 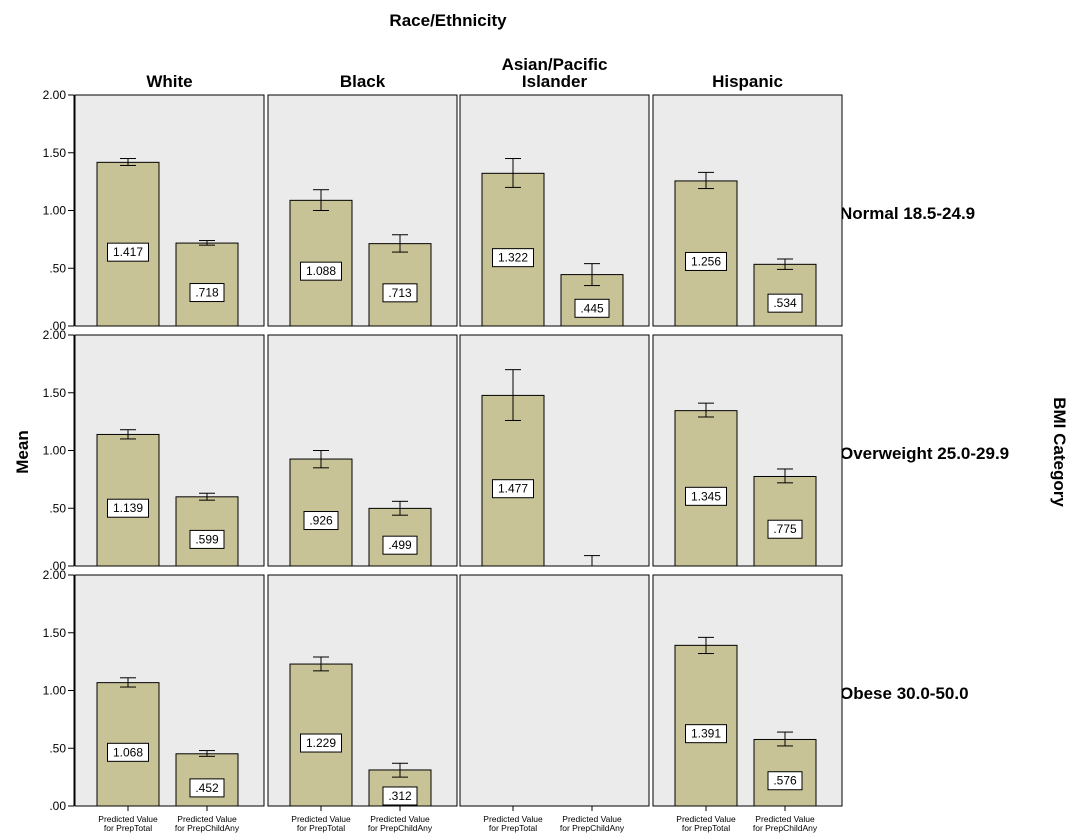 I want to click on data-label: .445, so click(x=592, y=308).